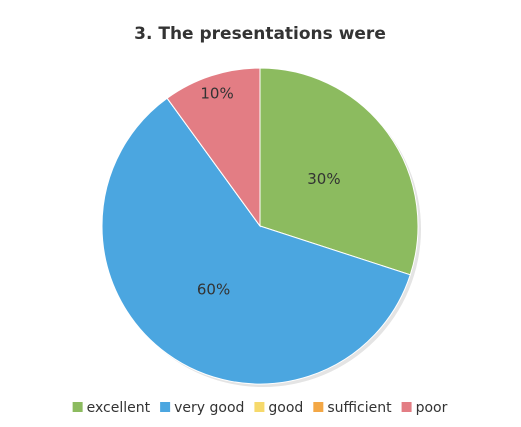  I want to click on legend-label: good, so click(285, 408).